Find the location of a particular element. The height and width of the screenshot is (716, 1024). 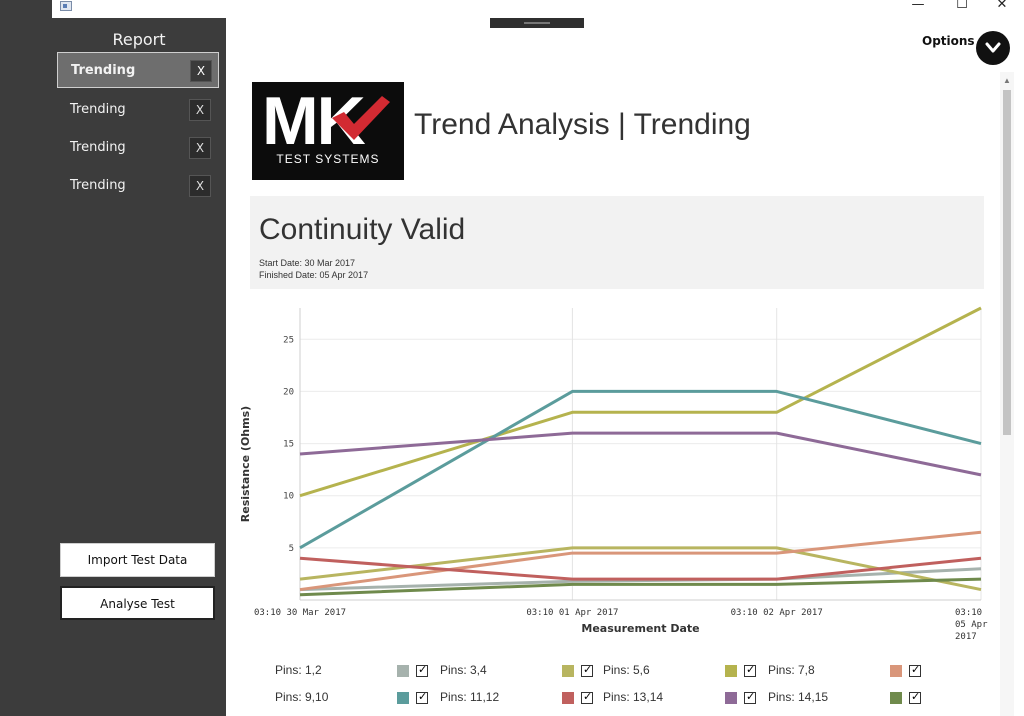

y-tick-label: 20 is located at coordinates (288, 392).